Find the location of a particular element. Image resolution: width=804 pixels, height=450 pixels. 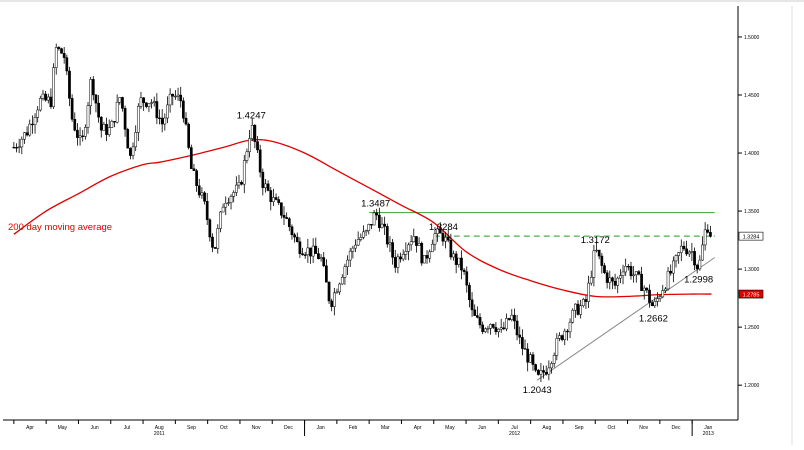

y-tick-label: 1.4500 is located at coordinates (752, 96).